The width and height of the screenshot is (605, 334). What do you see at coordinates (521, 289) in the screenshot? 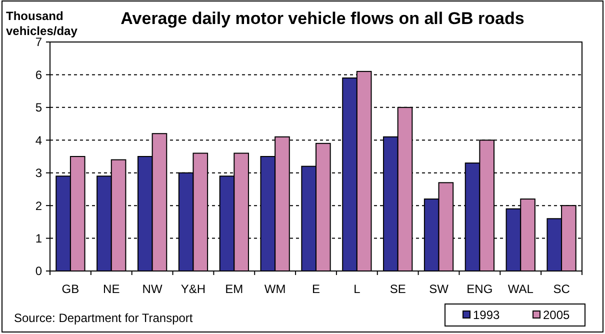
I see `x-tick-label: WAL` at bounding box center [521, 289].